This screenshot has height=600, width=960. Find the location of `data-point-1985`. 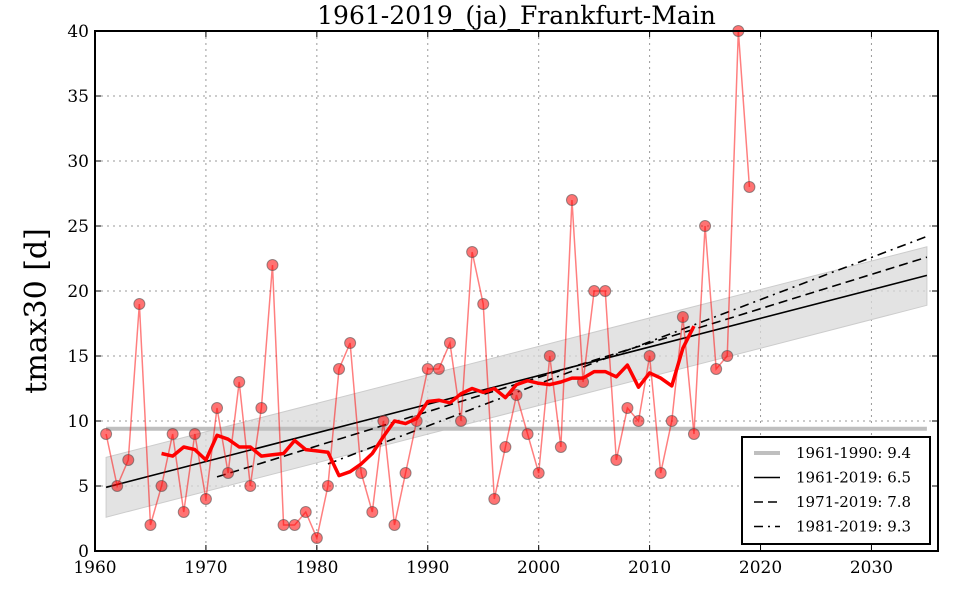

data-point-1985 is located at coordinates (372, 512).